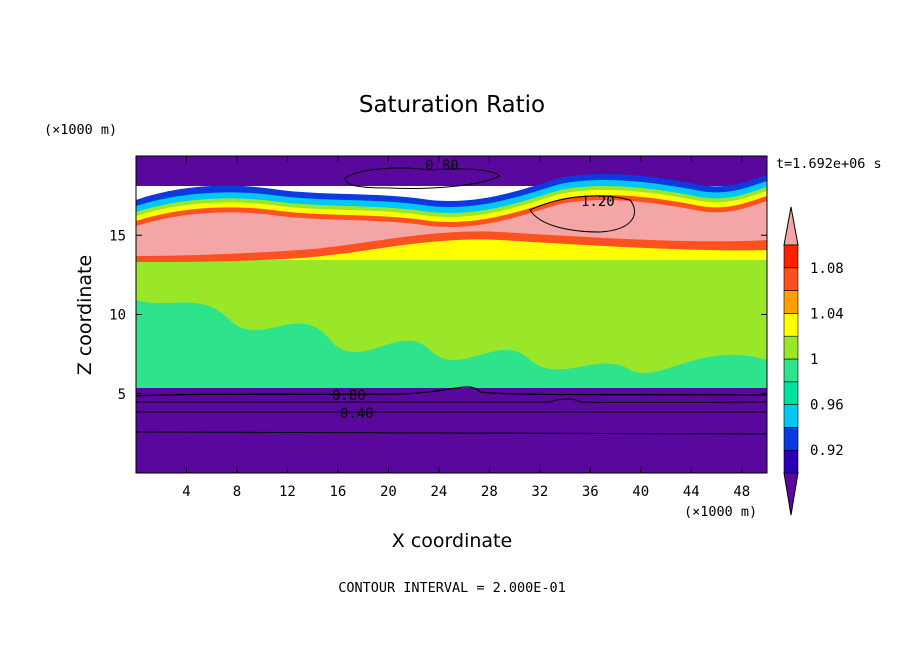 Image resolution: width=904 pixels, height=654 pixels. What do you see at coordinates (117, 236) in the screenshot?
I see `y-tick-label: 15` at bounding box center [117, 236].